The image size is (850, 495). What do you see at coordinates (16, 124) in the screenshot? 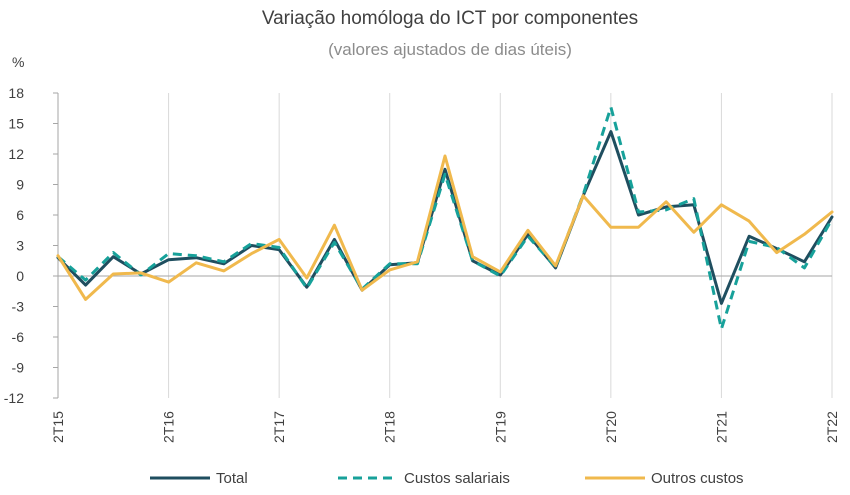
I see `y-tick-label: 15` at bounding box center [16, 124].